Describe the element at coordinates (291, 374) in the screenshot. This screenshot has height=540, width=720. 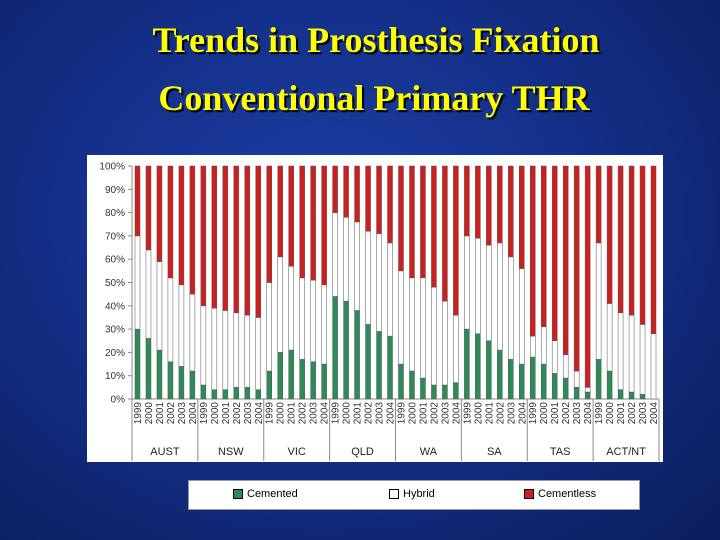
I see `bar-cemented-vic-2001` at that location.